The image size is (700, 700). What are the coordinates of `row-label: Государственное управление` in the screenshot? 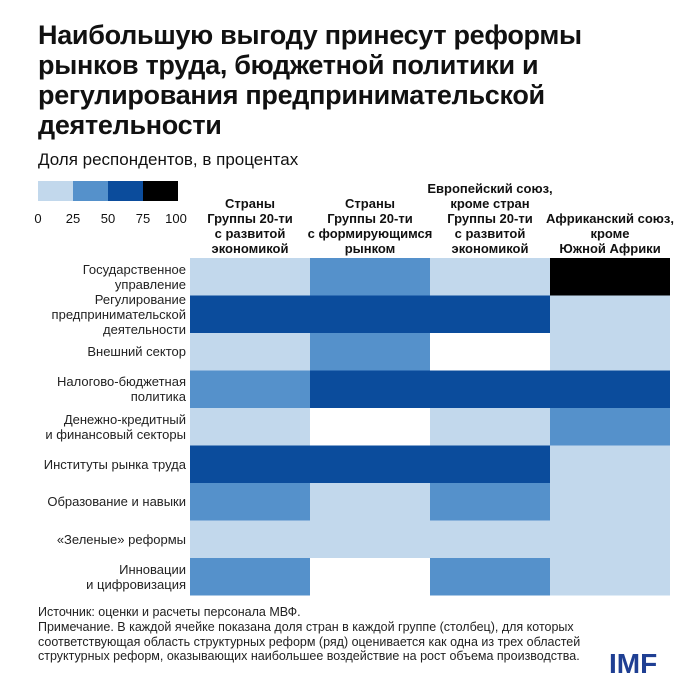 It's located at (134, 276).